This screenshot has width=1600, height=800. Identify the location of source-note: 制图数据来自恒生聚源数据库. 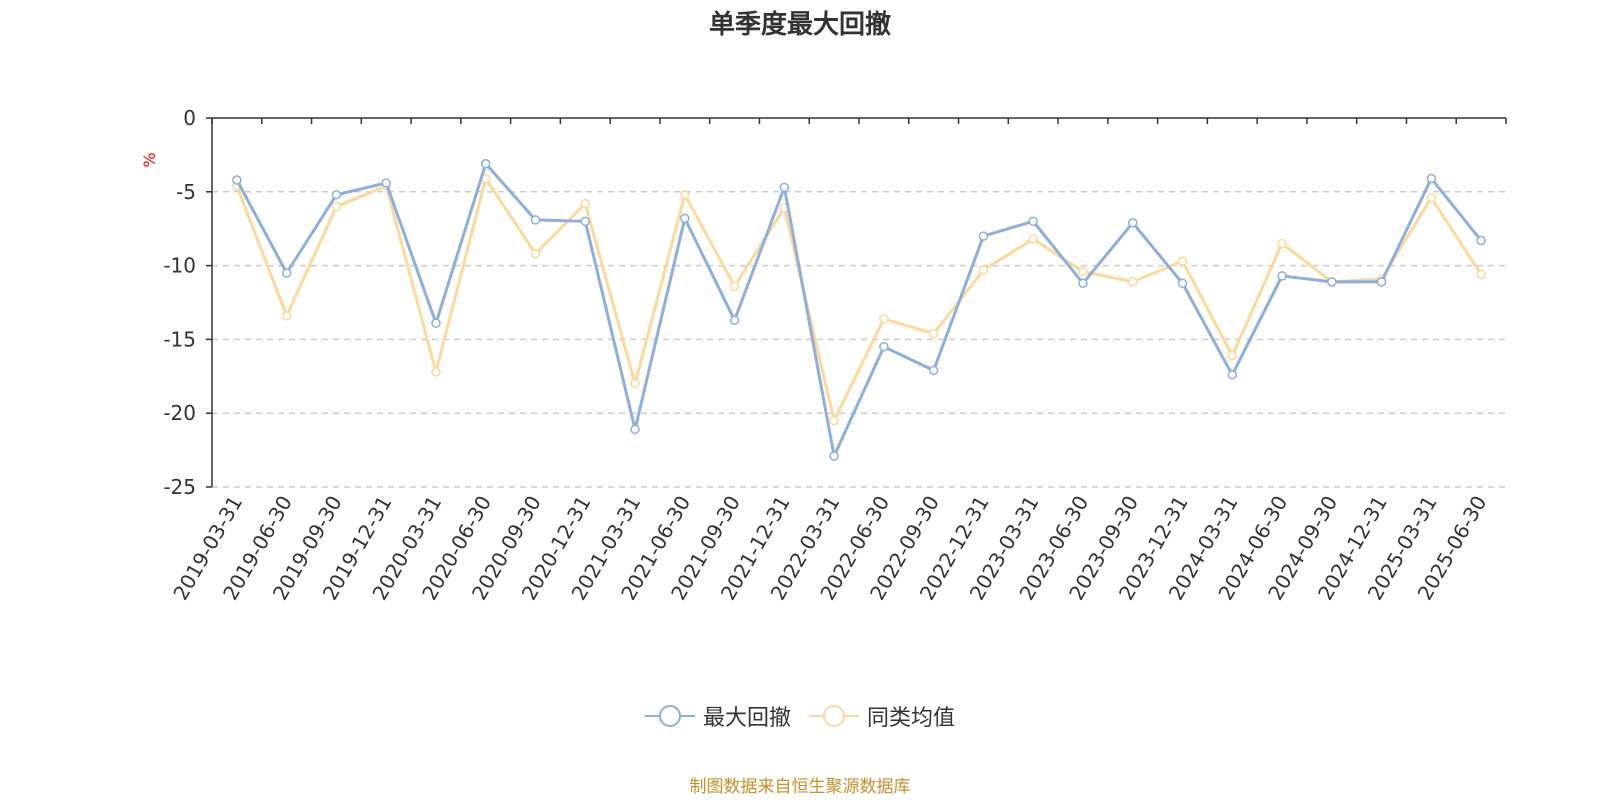
(800, 787).